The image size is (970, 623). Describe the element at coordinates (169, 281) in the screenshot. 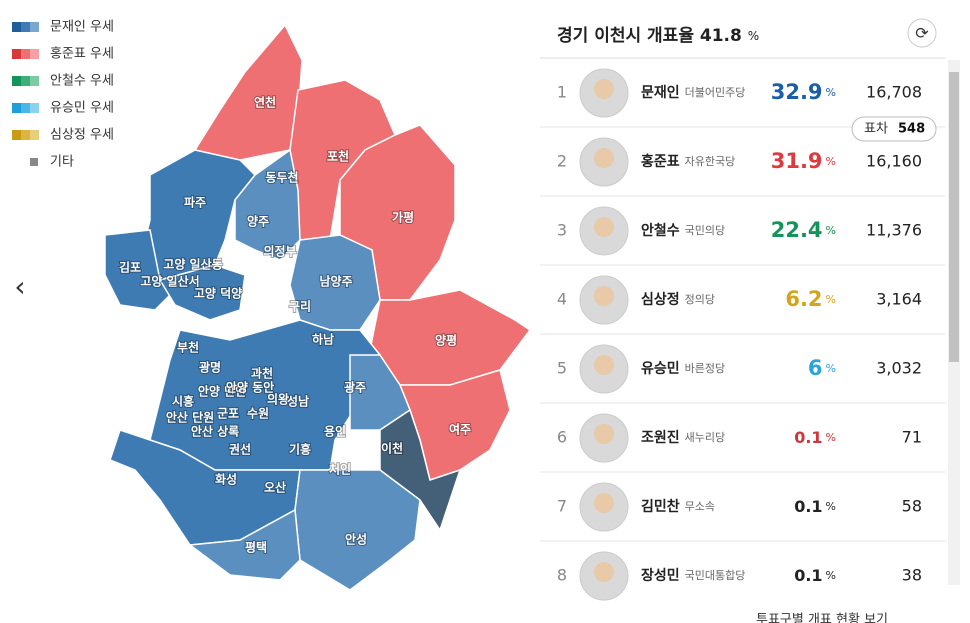

I see `region-label: 고양 일산서` at that location.